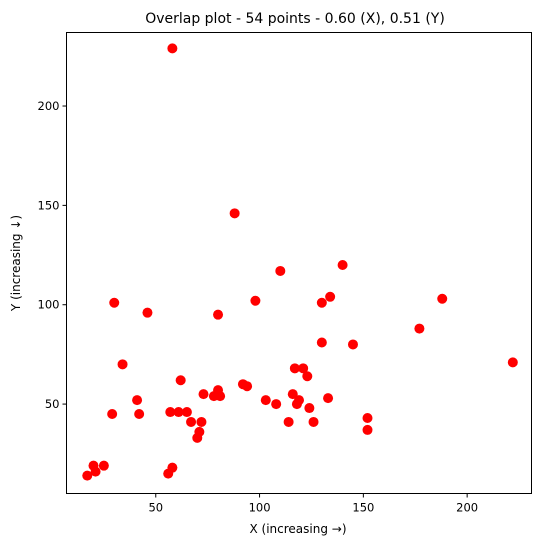 Image resolution: width=540 pixels, height=547 pixels. What do you see at coordinates (16, 263) in the screenshot?
I see `y-axis-label: Y (increasing ↓)` at bounding box center [16, 263].